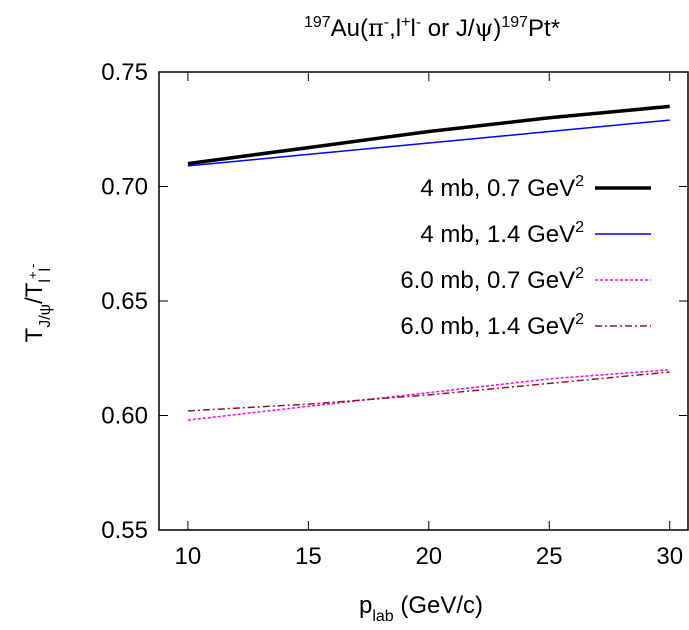 The width and height of the screenshot is (689, 630). I want to click on x-tick-label: 30, so click(669, 556).